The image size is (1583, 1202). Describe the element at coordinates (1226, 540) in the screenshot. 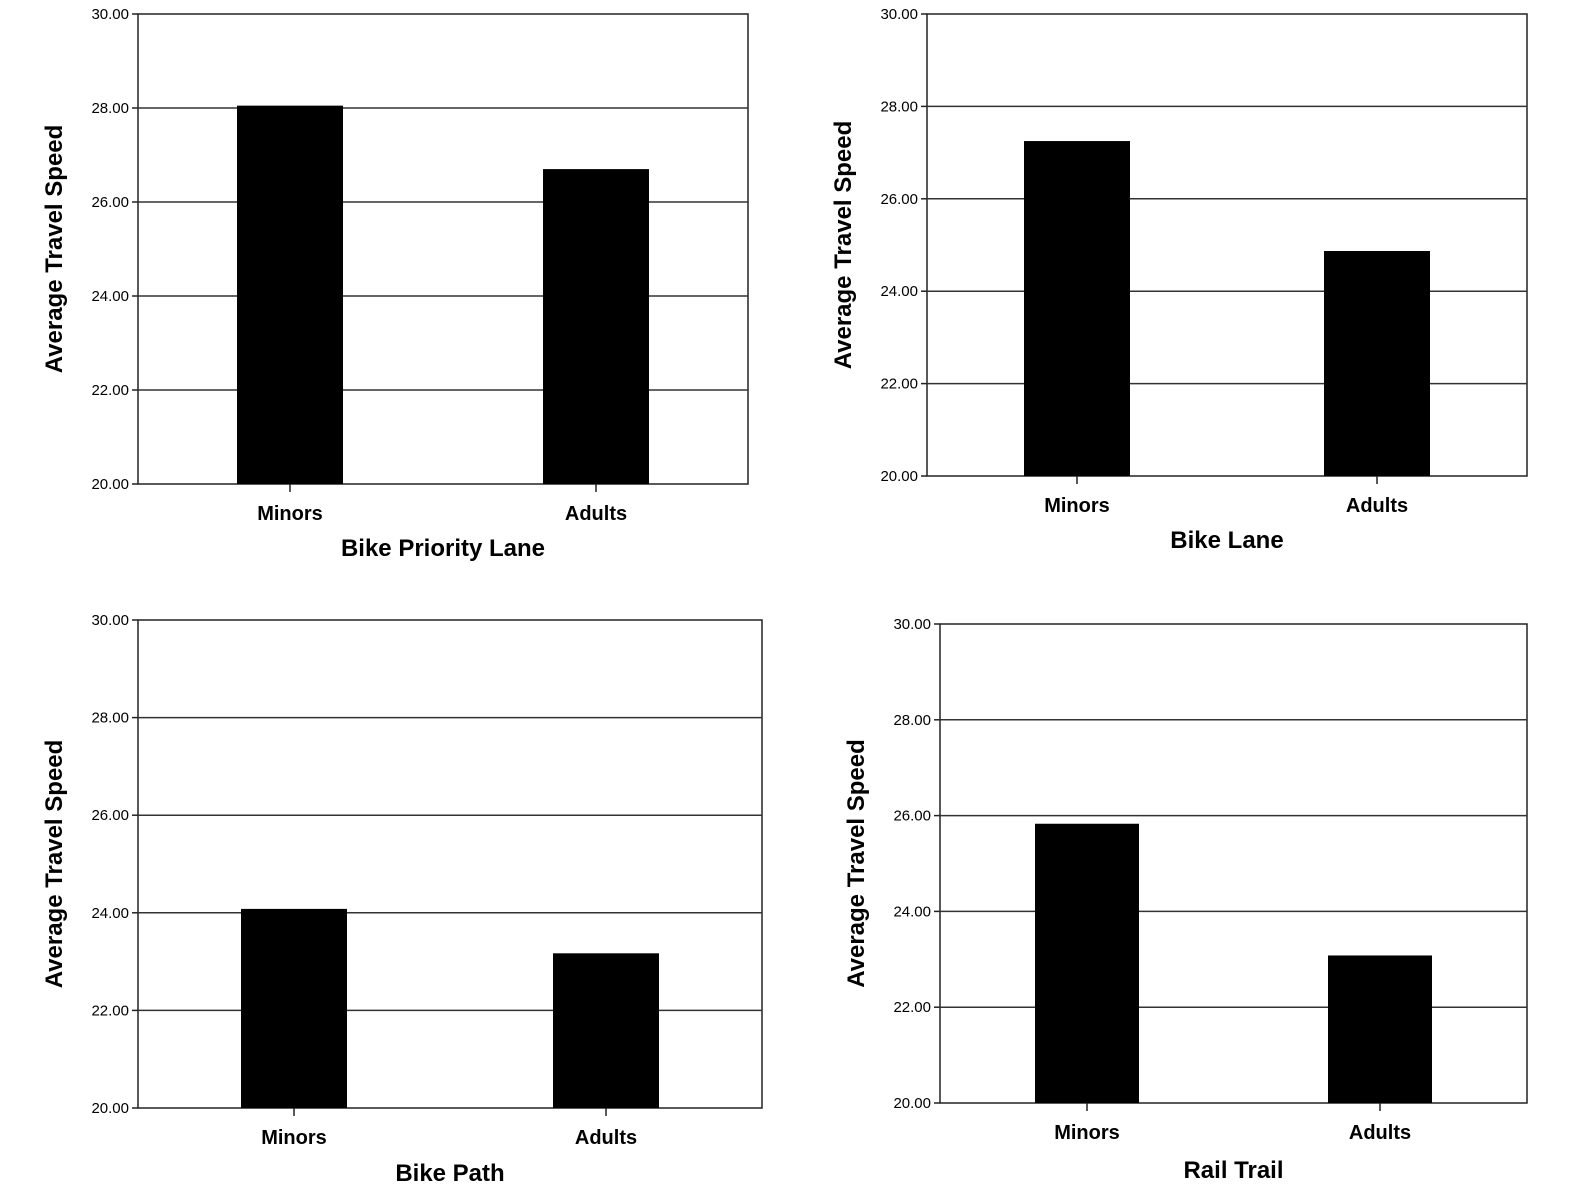

I see `x-axis-title: Bike Lane` at that location.